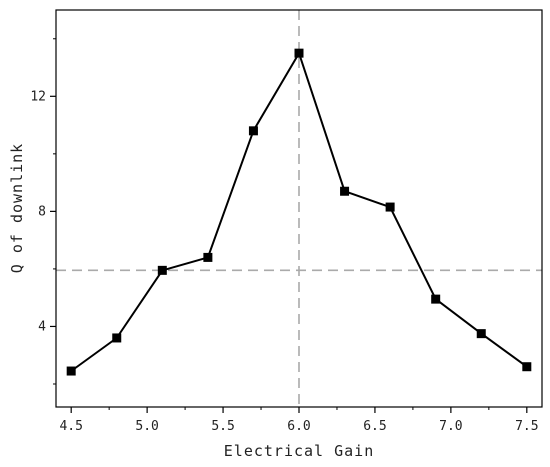  I want to click on x-tick-label: 5.5, so click(222, 426).